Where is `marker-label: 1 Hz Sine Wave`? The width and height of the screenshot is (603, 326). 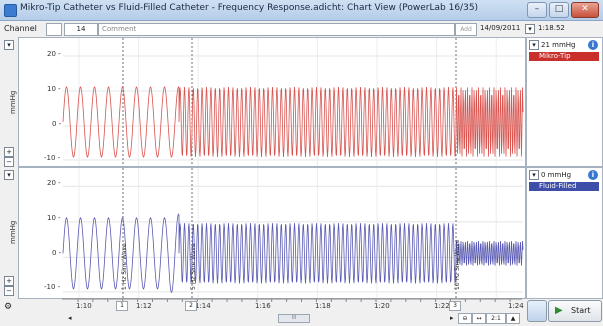 marker-label: 1 Hz Sine Wave is located at coordinates (124, 266).